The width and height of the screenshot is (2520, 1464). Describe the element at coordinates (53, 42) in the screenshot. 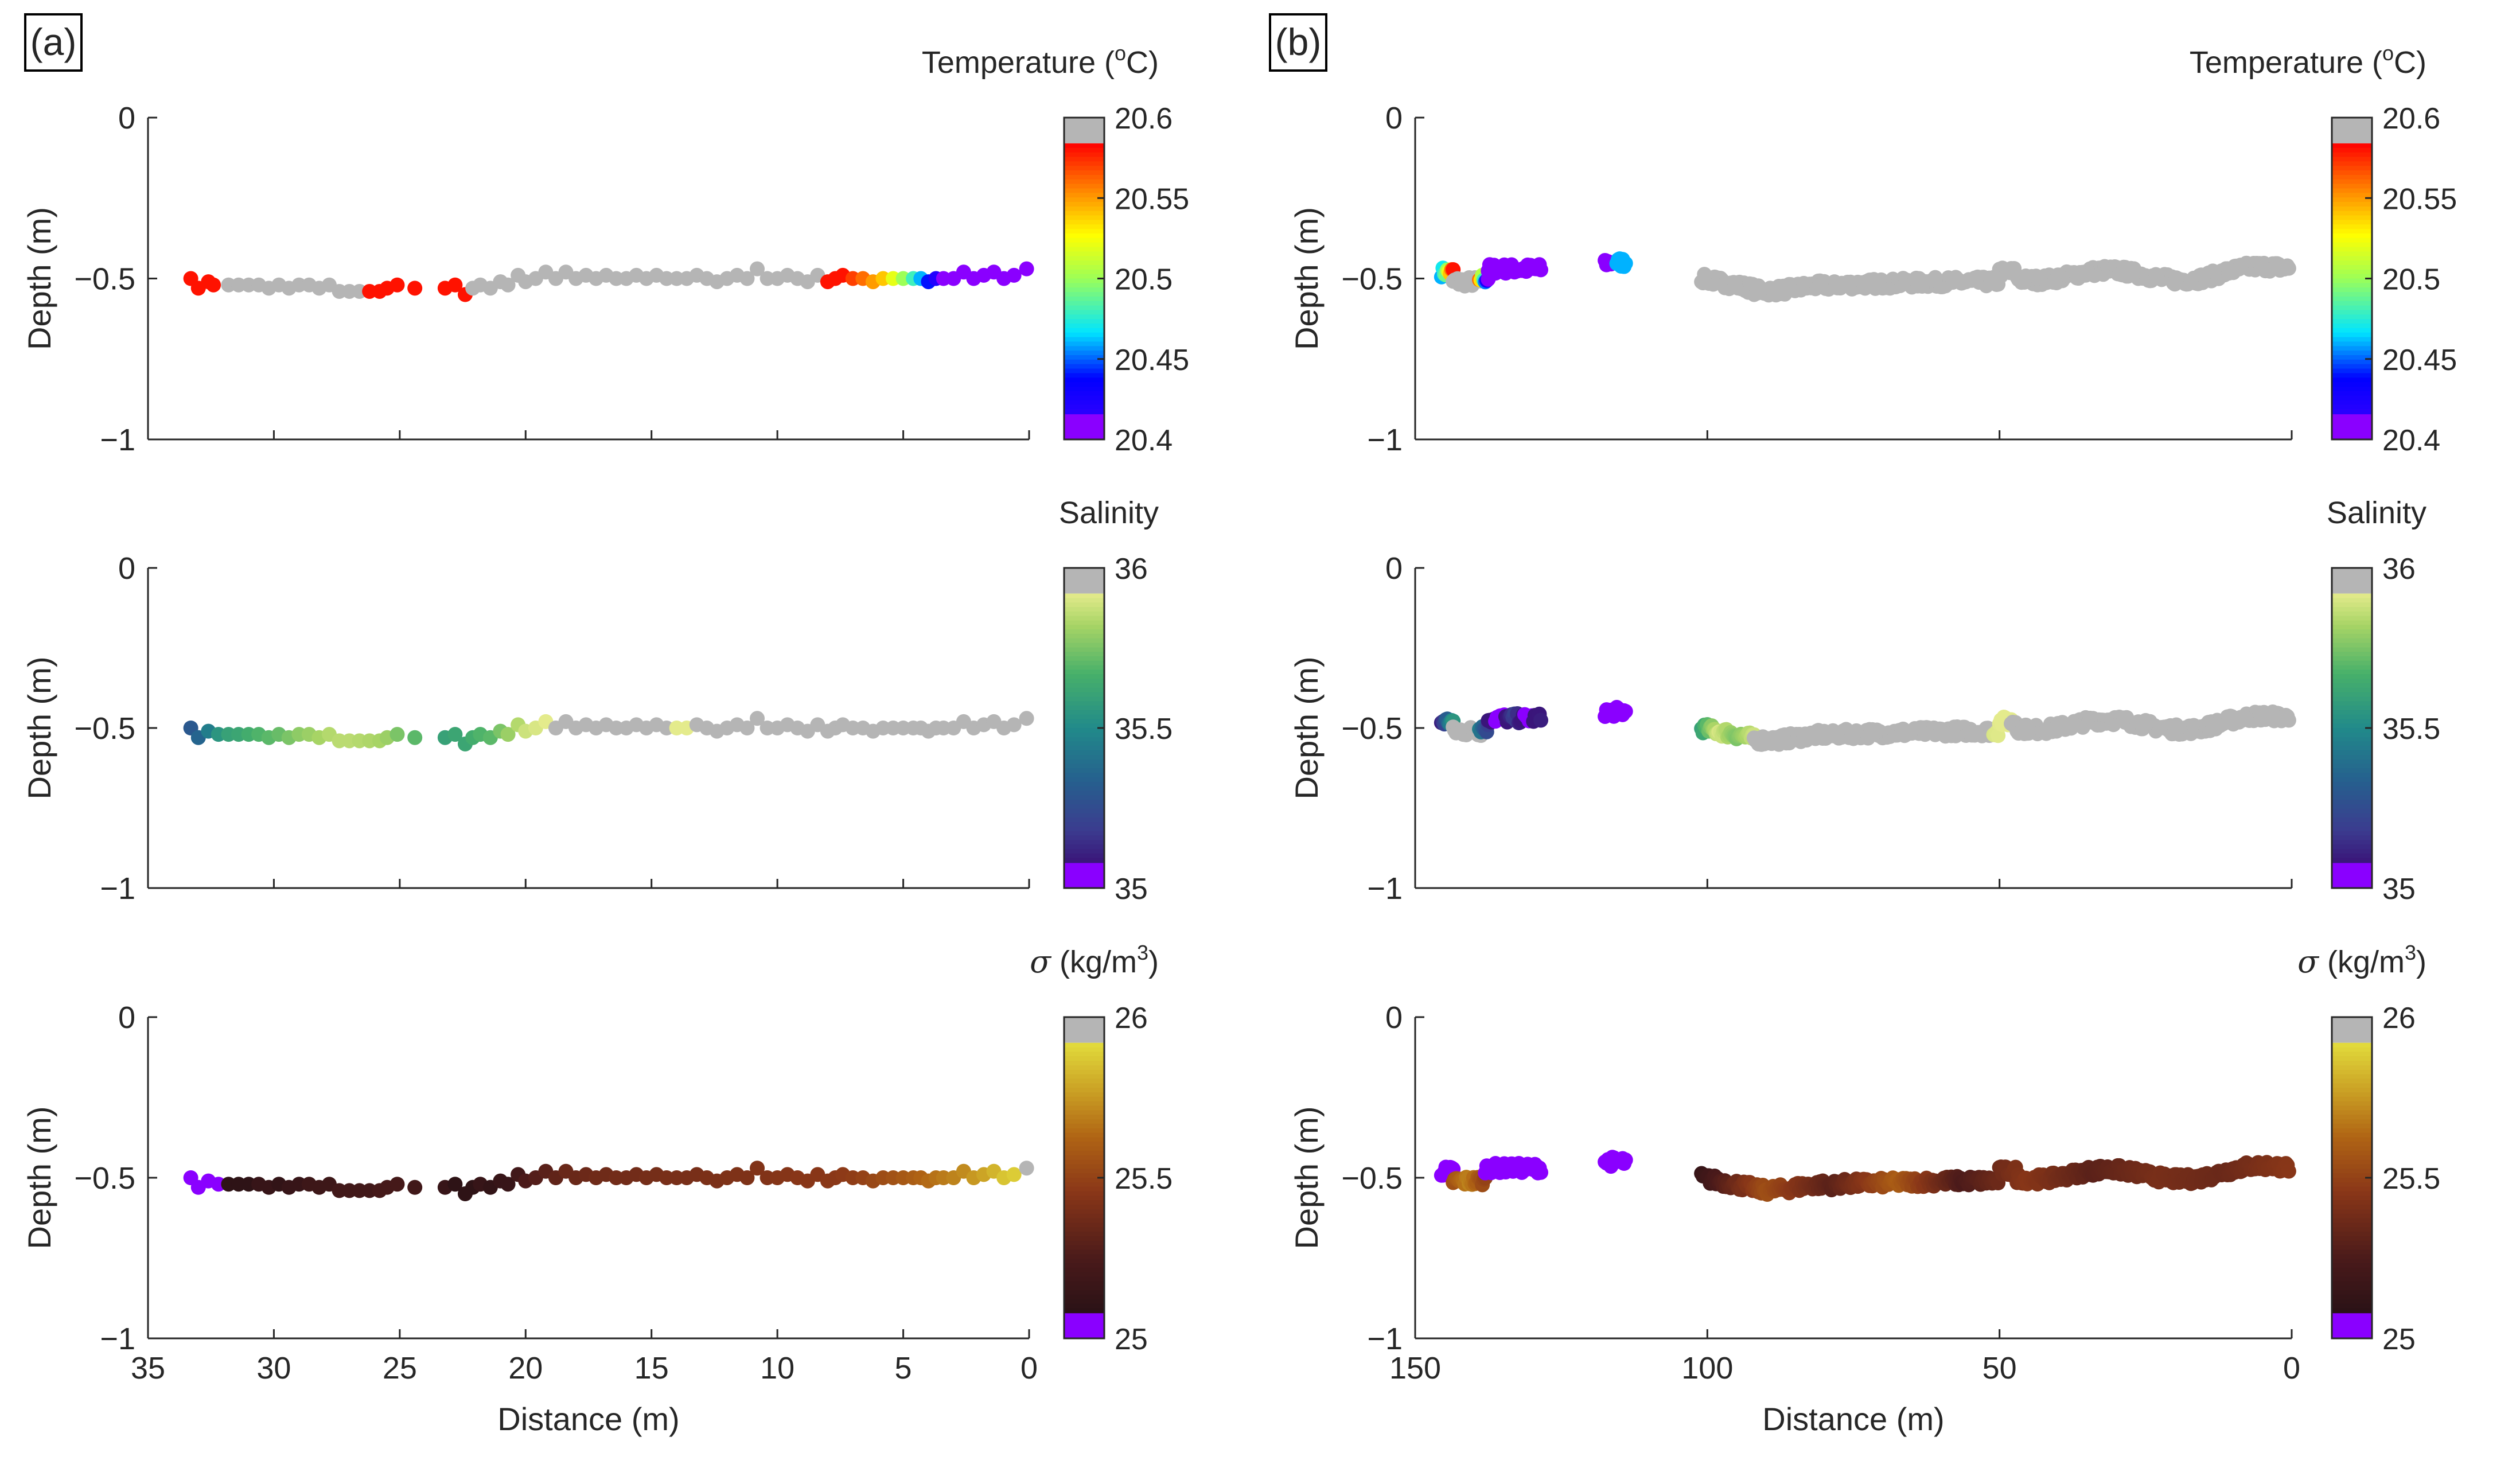

I see `panel-label-a-text: (a)` at that location.